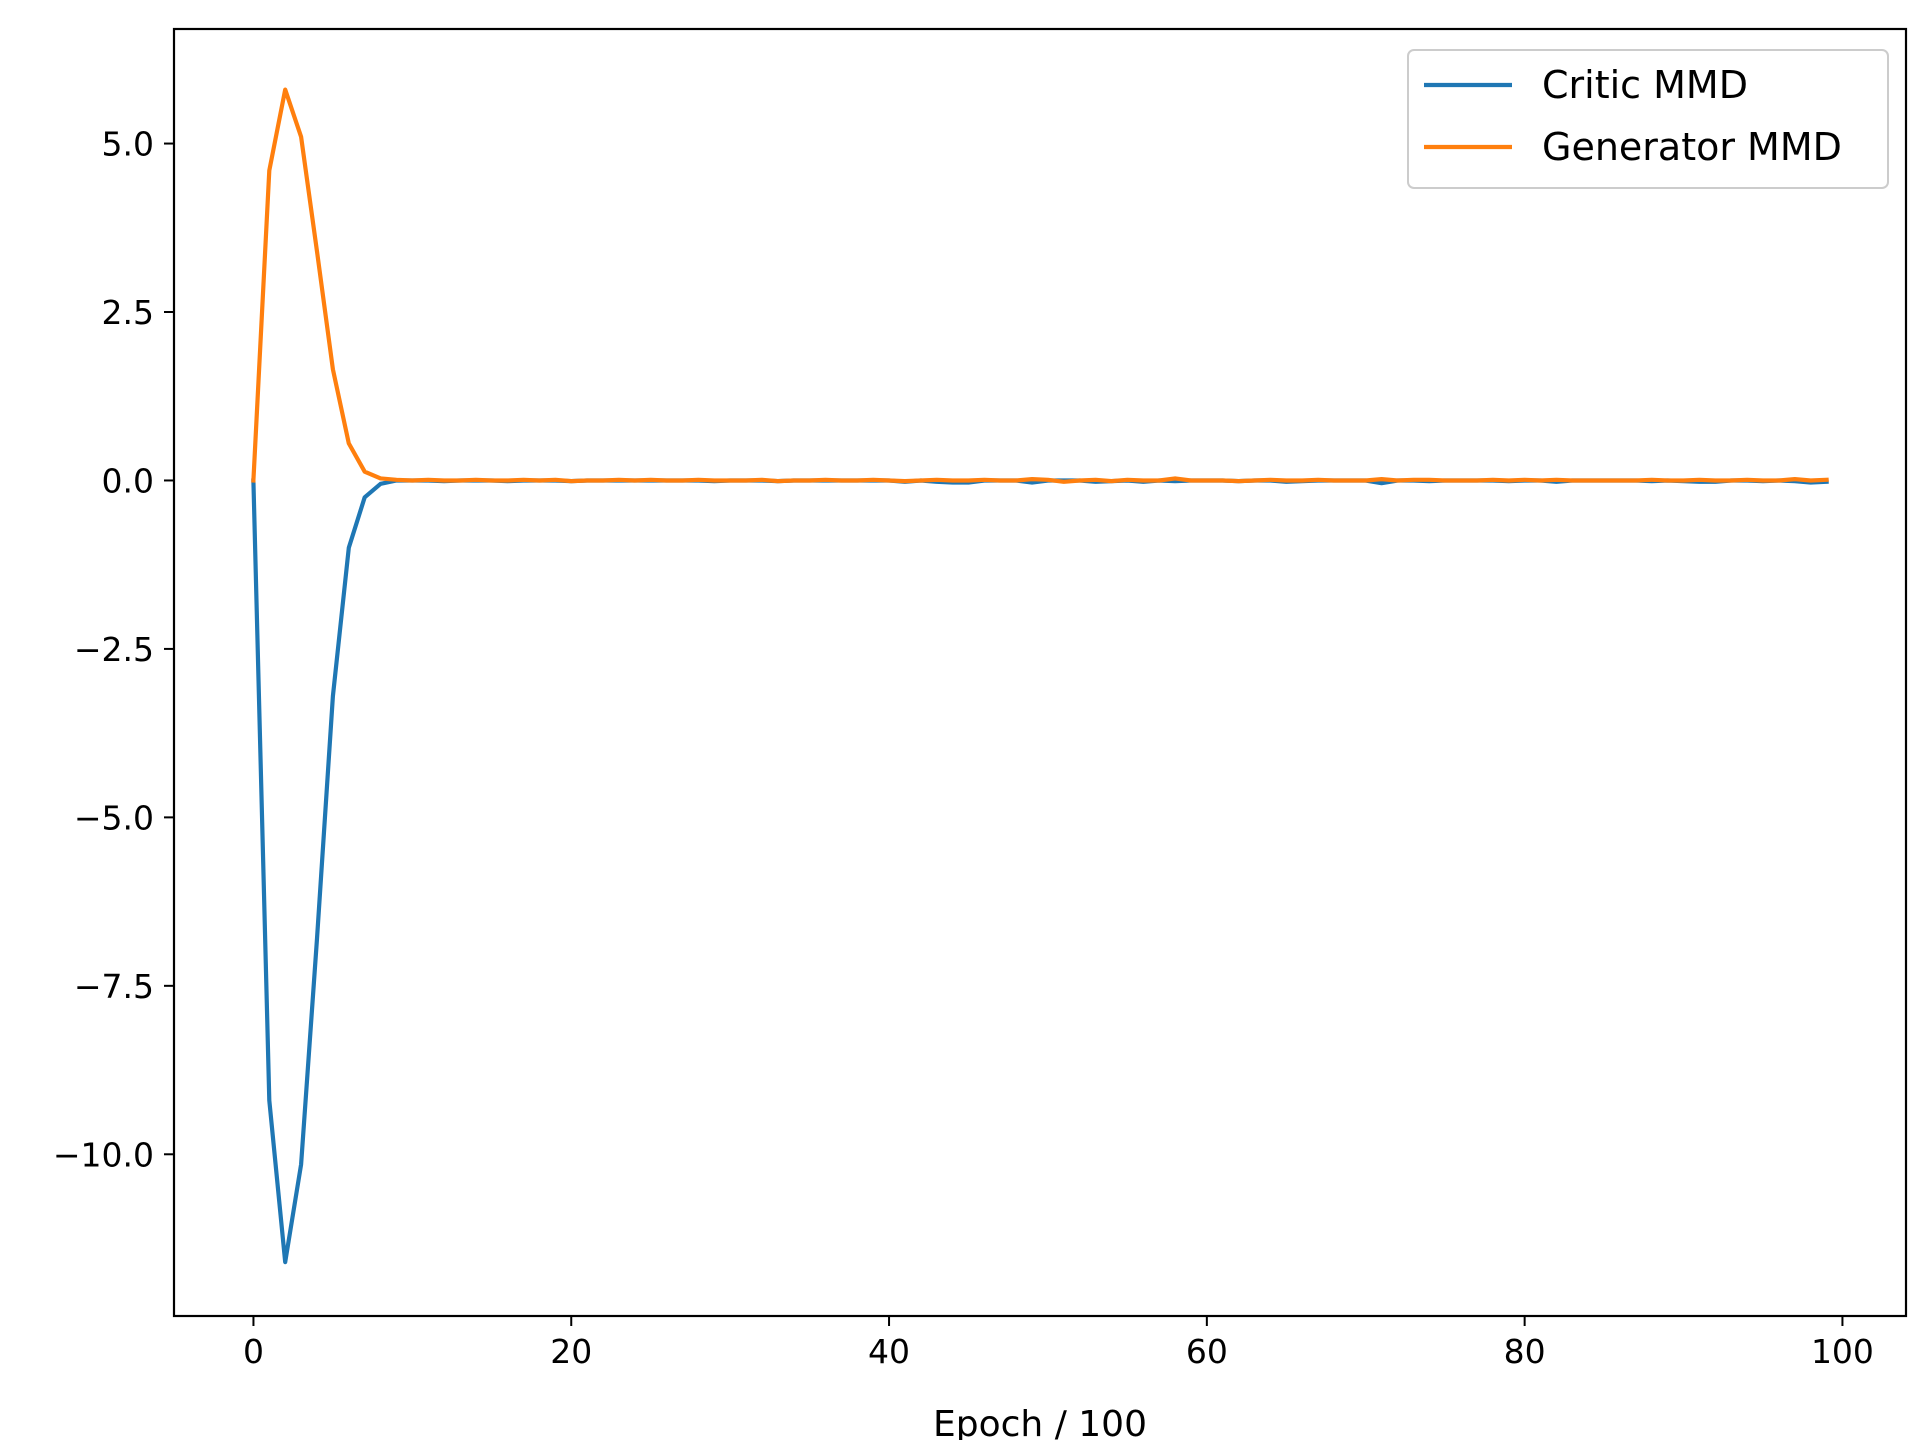 Image resolution: width=1920 pixels, height=1440 pixels. What do you see at coordinates (128, 480) in the screenshot?
I see `y-tick-label: 0.0` at bounding box center [128, 480].